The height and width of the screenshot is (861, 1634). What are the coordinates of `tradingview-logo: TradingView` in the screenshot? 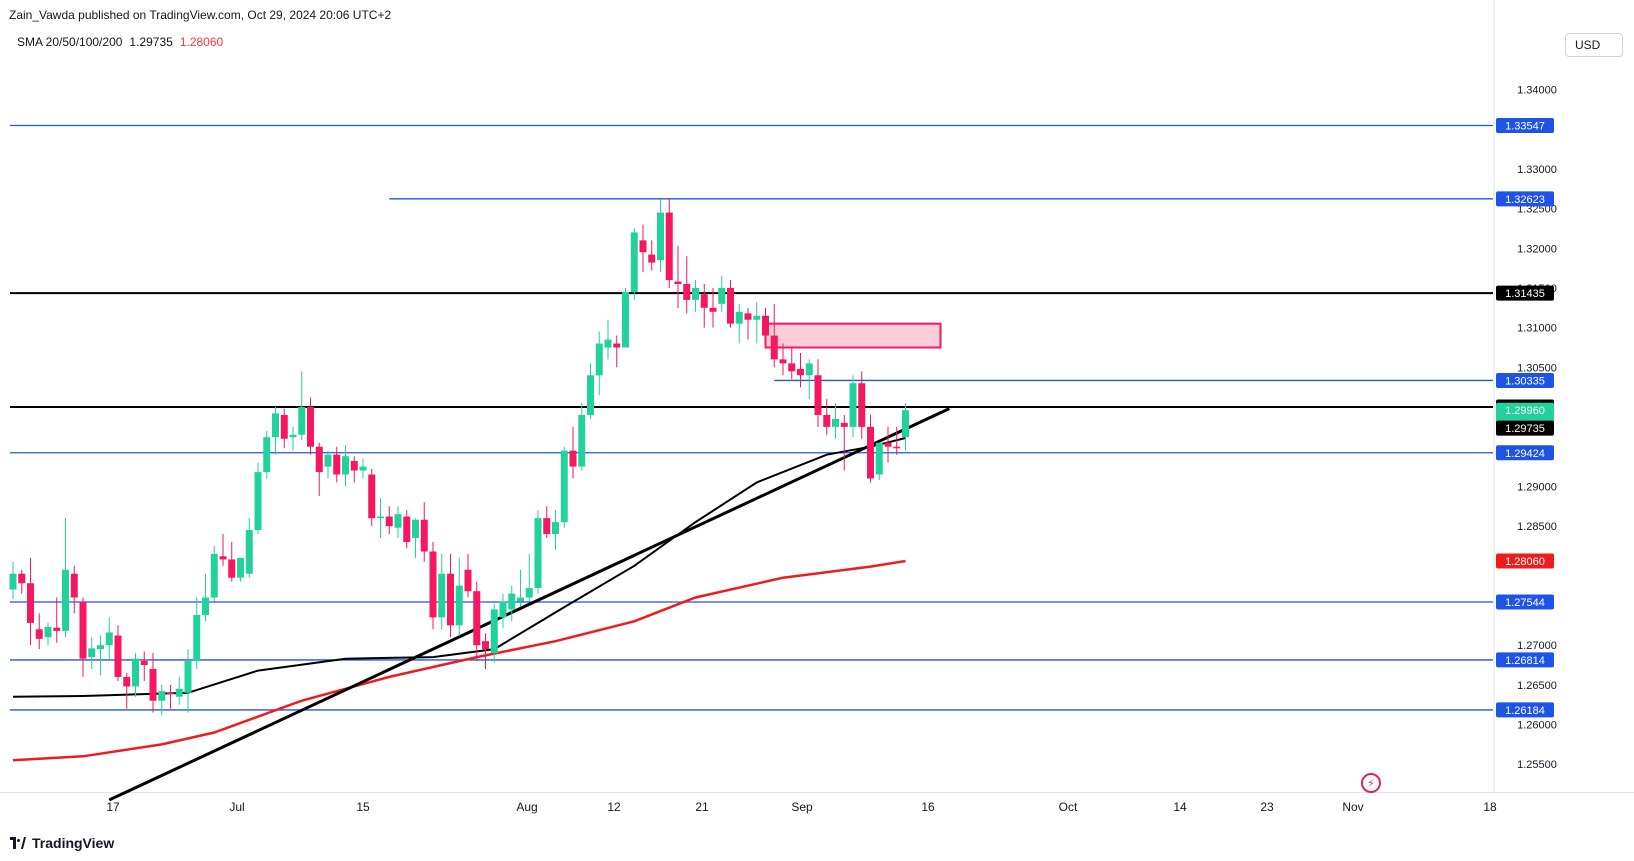 It's located at (62, 843).